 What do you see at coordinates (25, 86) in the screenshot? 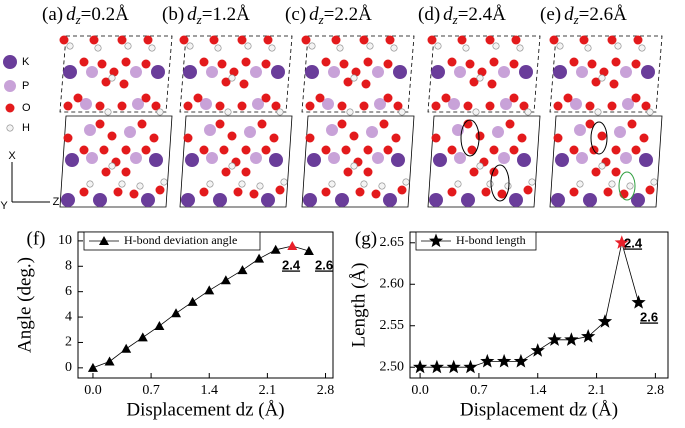
I see `atom-legend-label: P` at bounding box center [25, 86].